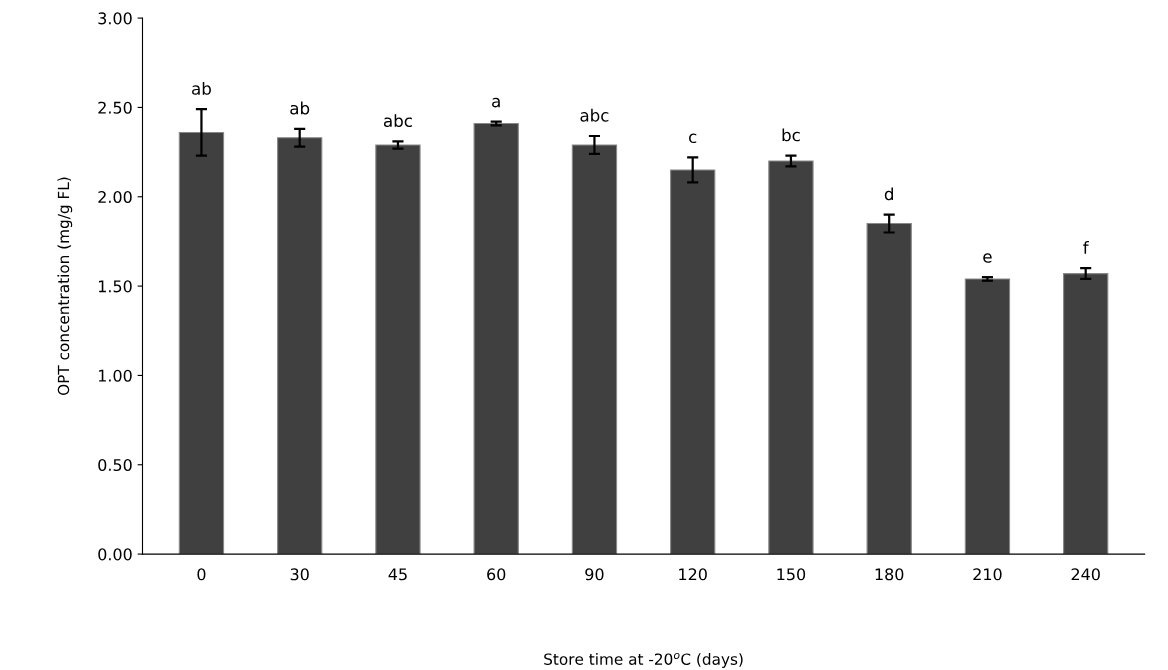 This screenshot has height=670, width=1168. Describe the element at coordinates (201, 574) in the screenshot. I see `x-tick-label: 0` at that location.